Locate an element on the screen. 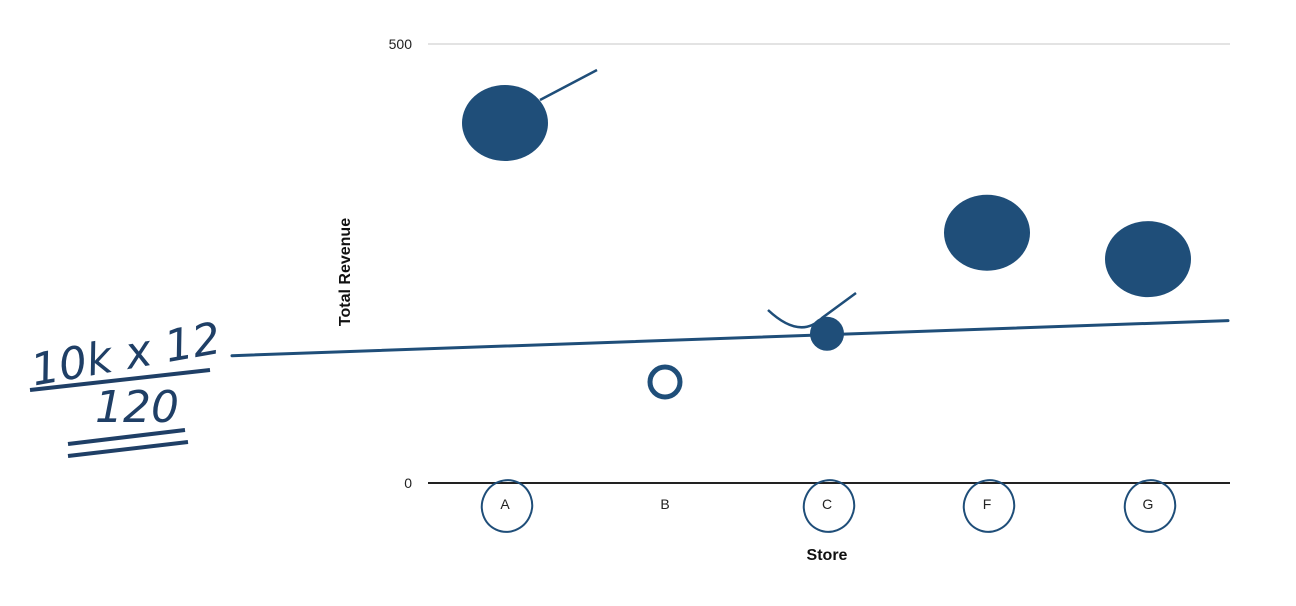 The width and height of the screenshot is (1296, 606). data-point-b is located at coordinates (665, 382).